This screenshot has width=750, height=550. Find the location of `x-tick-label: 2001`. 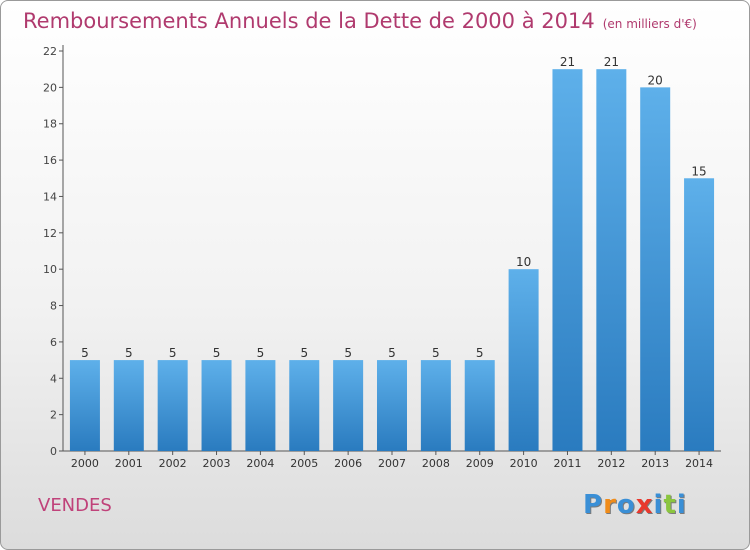

x-tick-label: 2001 is located at coordinates (129, 463).